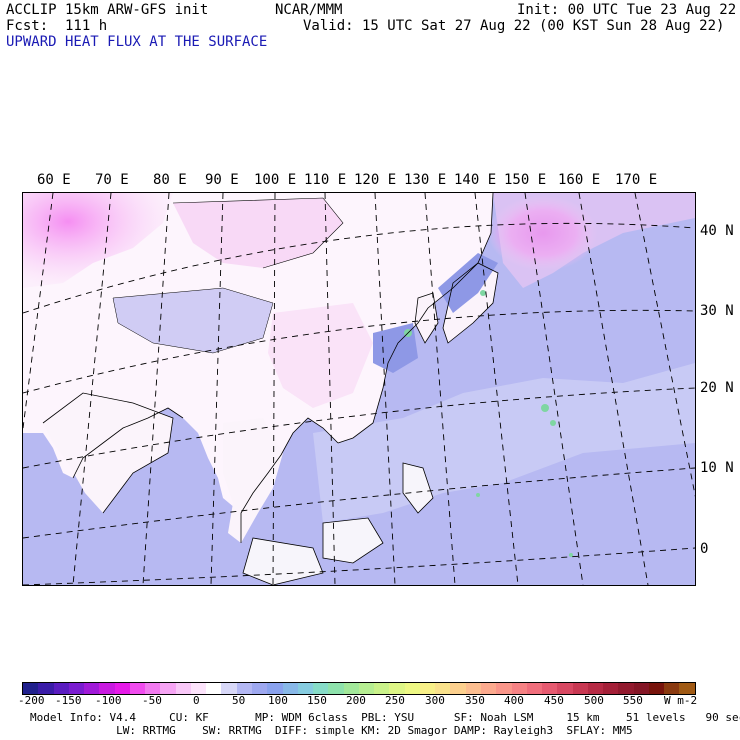  What do you see at coordinates (514, 700) in the screenshot?
I see `cb-tick-400: 400` at bounding box center [514, 700].